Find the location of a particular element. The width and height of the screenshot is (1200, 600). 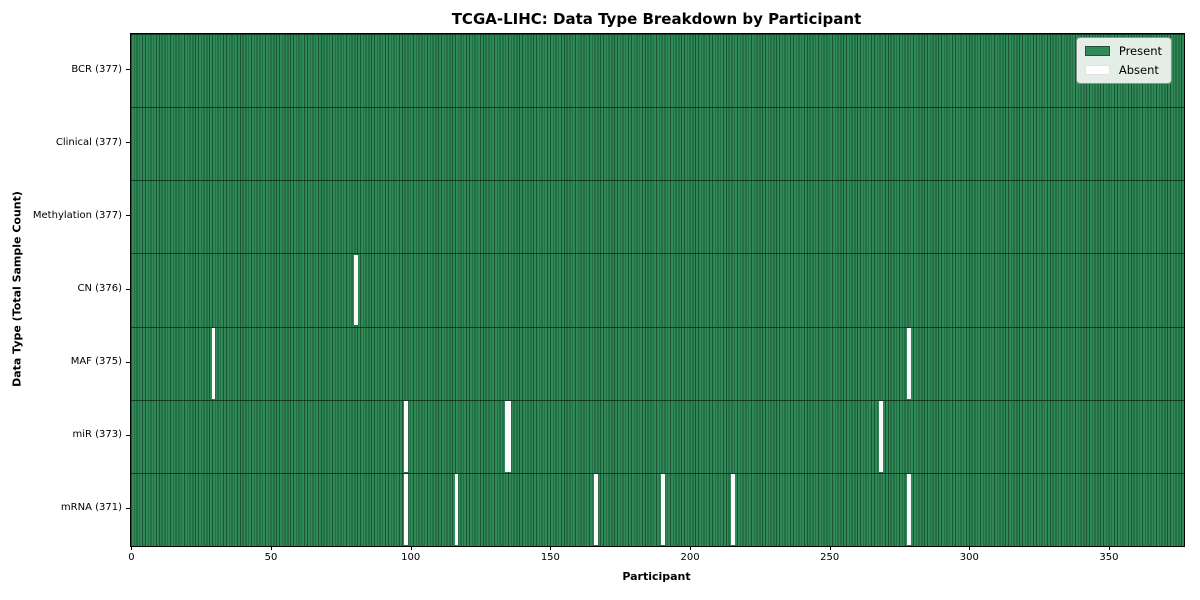

absent-swatch-icon is located at coordinates (1097, 70).